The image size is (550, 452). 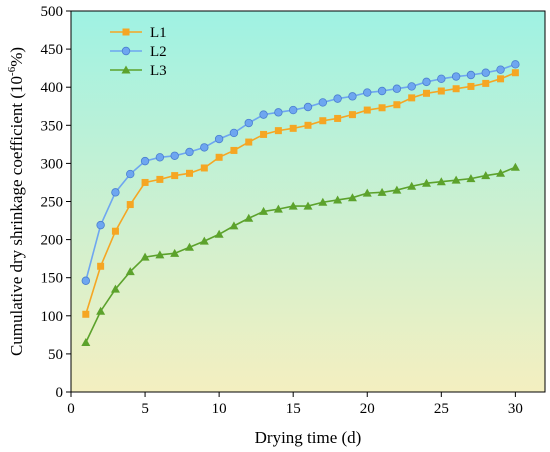 I want to click on y-tick-label: 250, so click(x=52, y=203).